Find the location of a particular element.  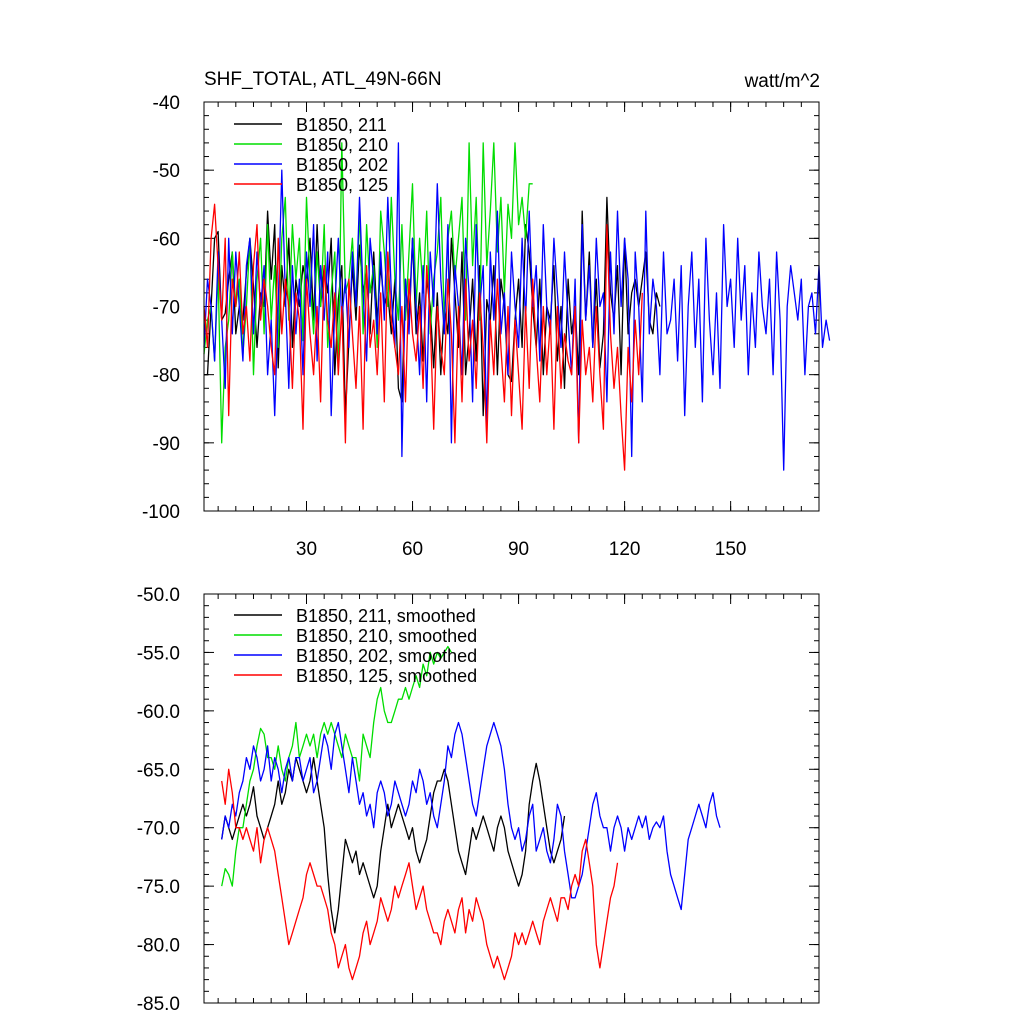

top-panel-units: watt/m^2 is located at coordinates (782, 81).